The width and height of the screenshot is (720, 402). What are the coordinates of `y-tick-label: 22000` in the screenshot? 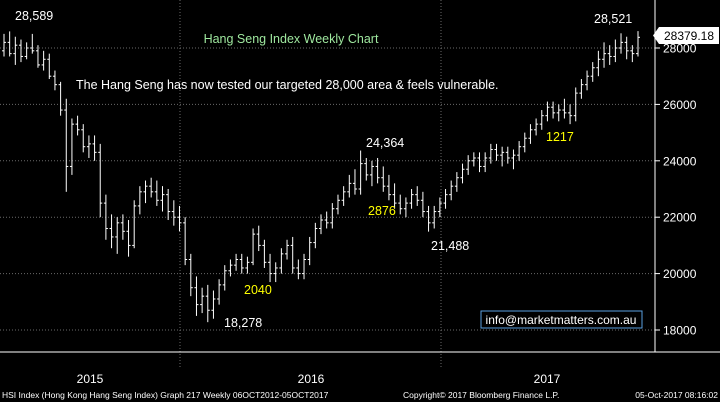 It's located at (680, 218).